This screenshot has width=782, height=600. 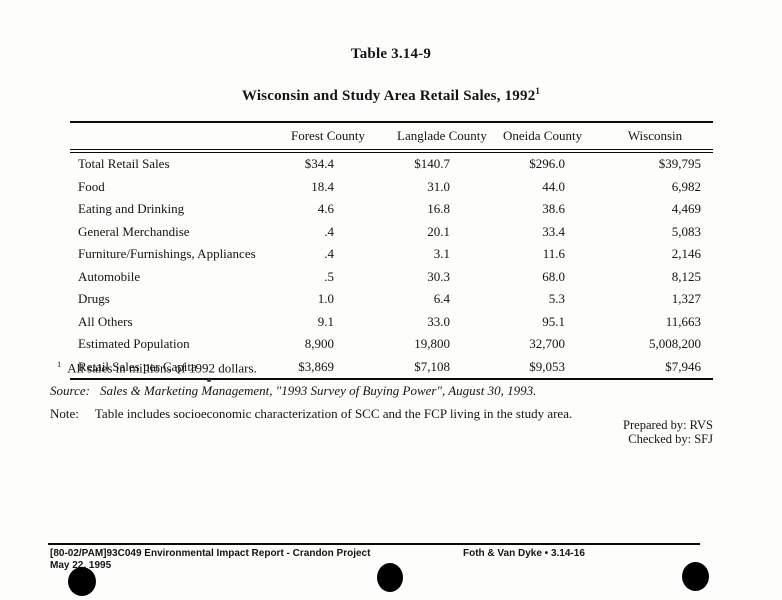 I want to click on footer-date: May 22, 1995, so click(x=81, y=565).